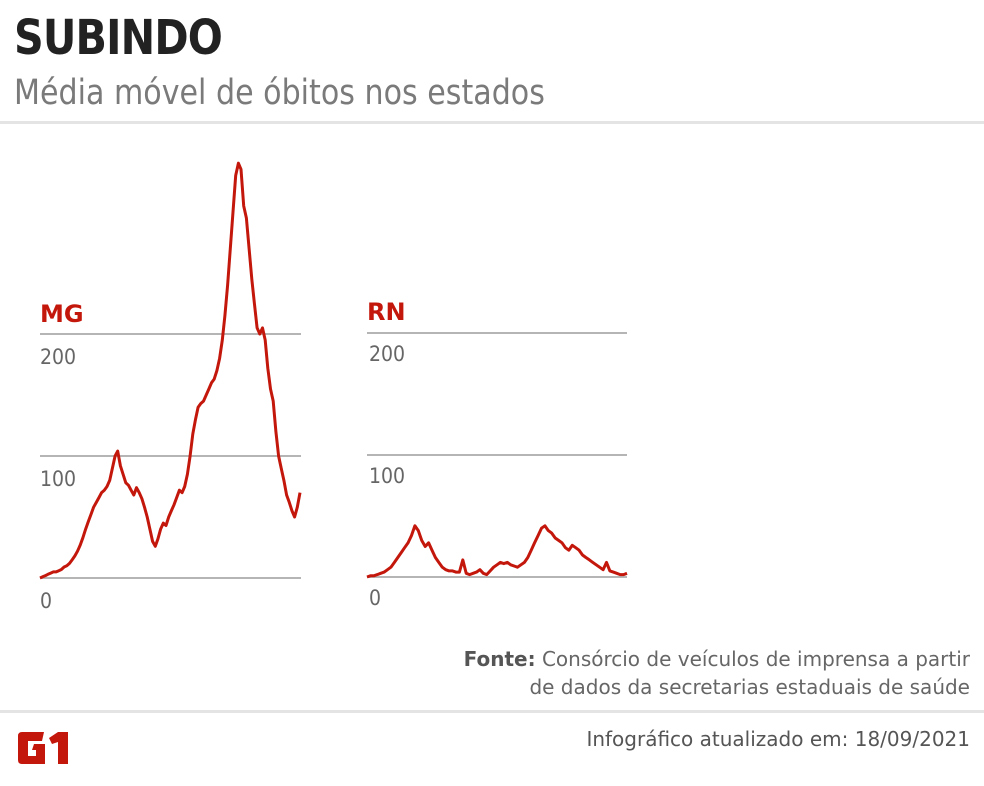 The image size is (984, 786). What do you see at coordinates (46, 601) in the screenshot?
I see `mg-ytick-0: 0` at bounding box center [46, 601].